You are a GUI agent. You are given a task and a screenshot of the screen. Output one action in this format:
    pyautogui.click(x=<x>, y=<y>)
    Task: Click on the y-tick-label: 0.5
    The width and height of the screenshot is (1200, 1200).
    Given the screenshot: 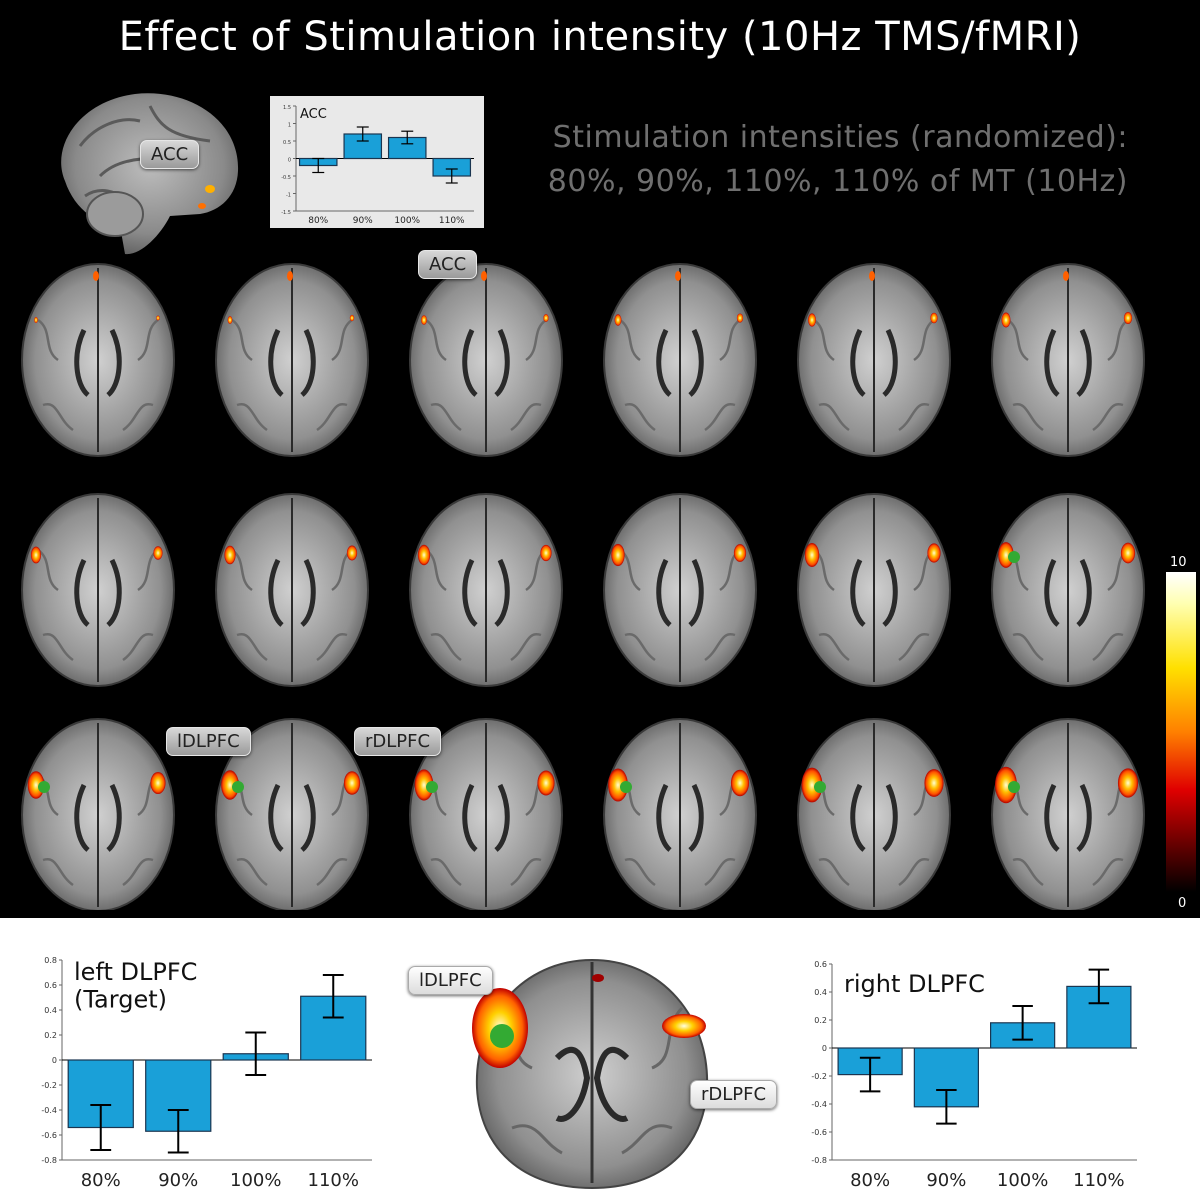 What is the action you would take?
    pyautogui.click(x=287, y=143)
    